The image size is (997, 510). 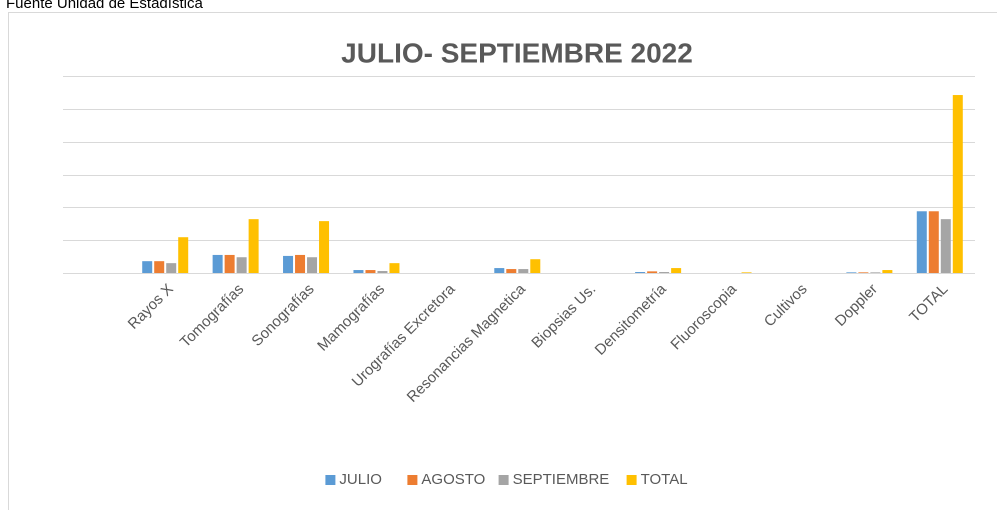 What do you see at coordinates (786, 306) in the screenshot?
I see `x-tick-label: Cultivos` at bounding box center [786, 306].